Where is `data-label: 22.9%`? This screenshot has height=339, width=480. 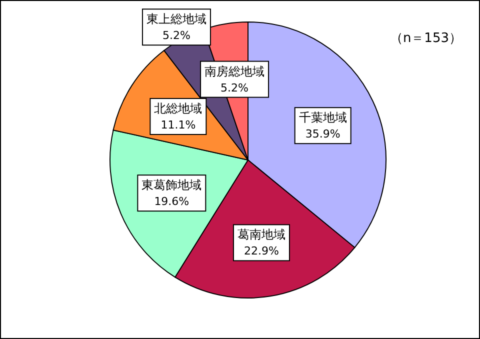 data-label: 22.9% is located at coordinates (261, 251).